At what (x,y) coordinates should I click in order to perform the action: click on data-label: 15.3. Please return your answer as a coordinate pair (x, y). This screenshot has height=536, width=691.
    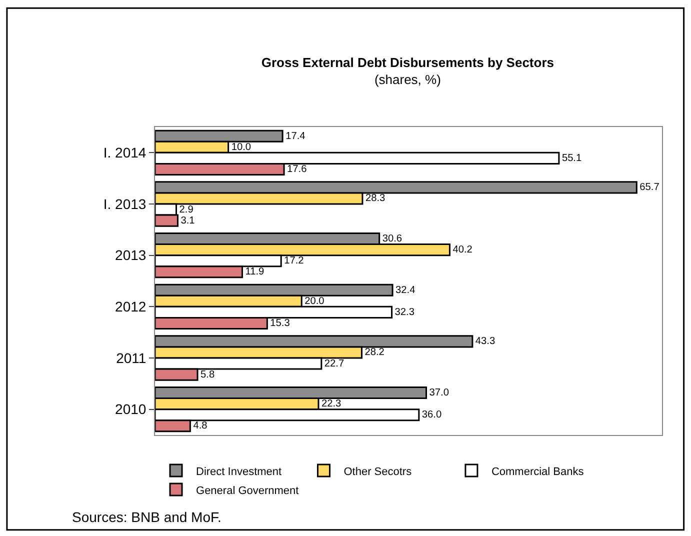
    Looking at the image, I should click on (280, 323).